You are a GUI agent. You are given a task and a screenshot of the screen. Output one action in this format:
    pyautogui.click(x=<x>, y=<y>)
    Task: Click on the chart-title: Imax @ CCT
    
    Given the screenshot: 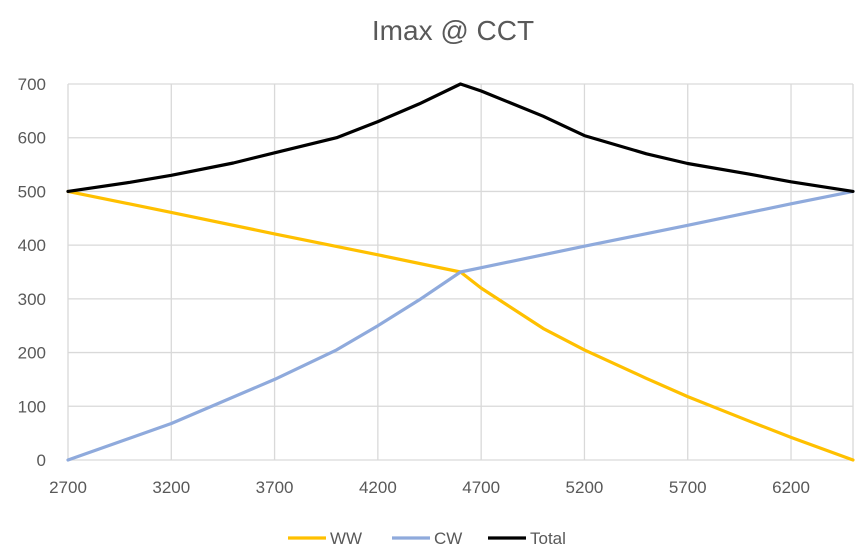 What is the action you would take?
    pyautogui.click(x=453, y=30)
    